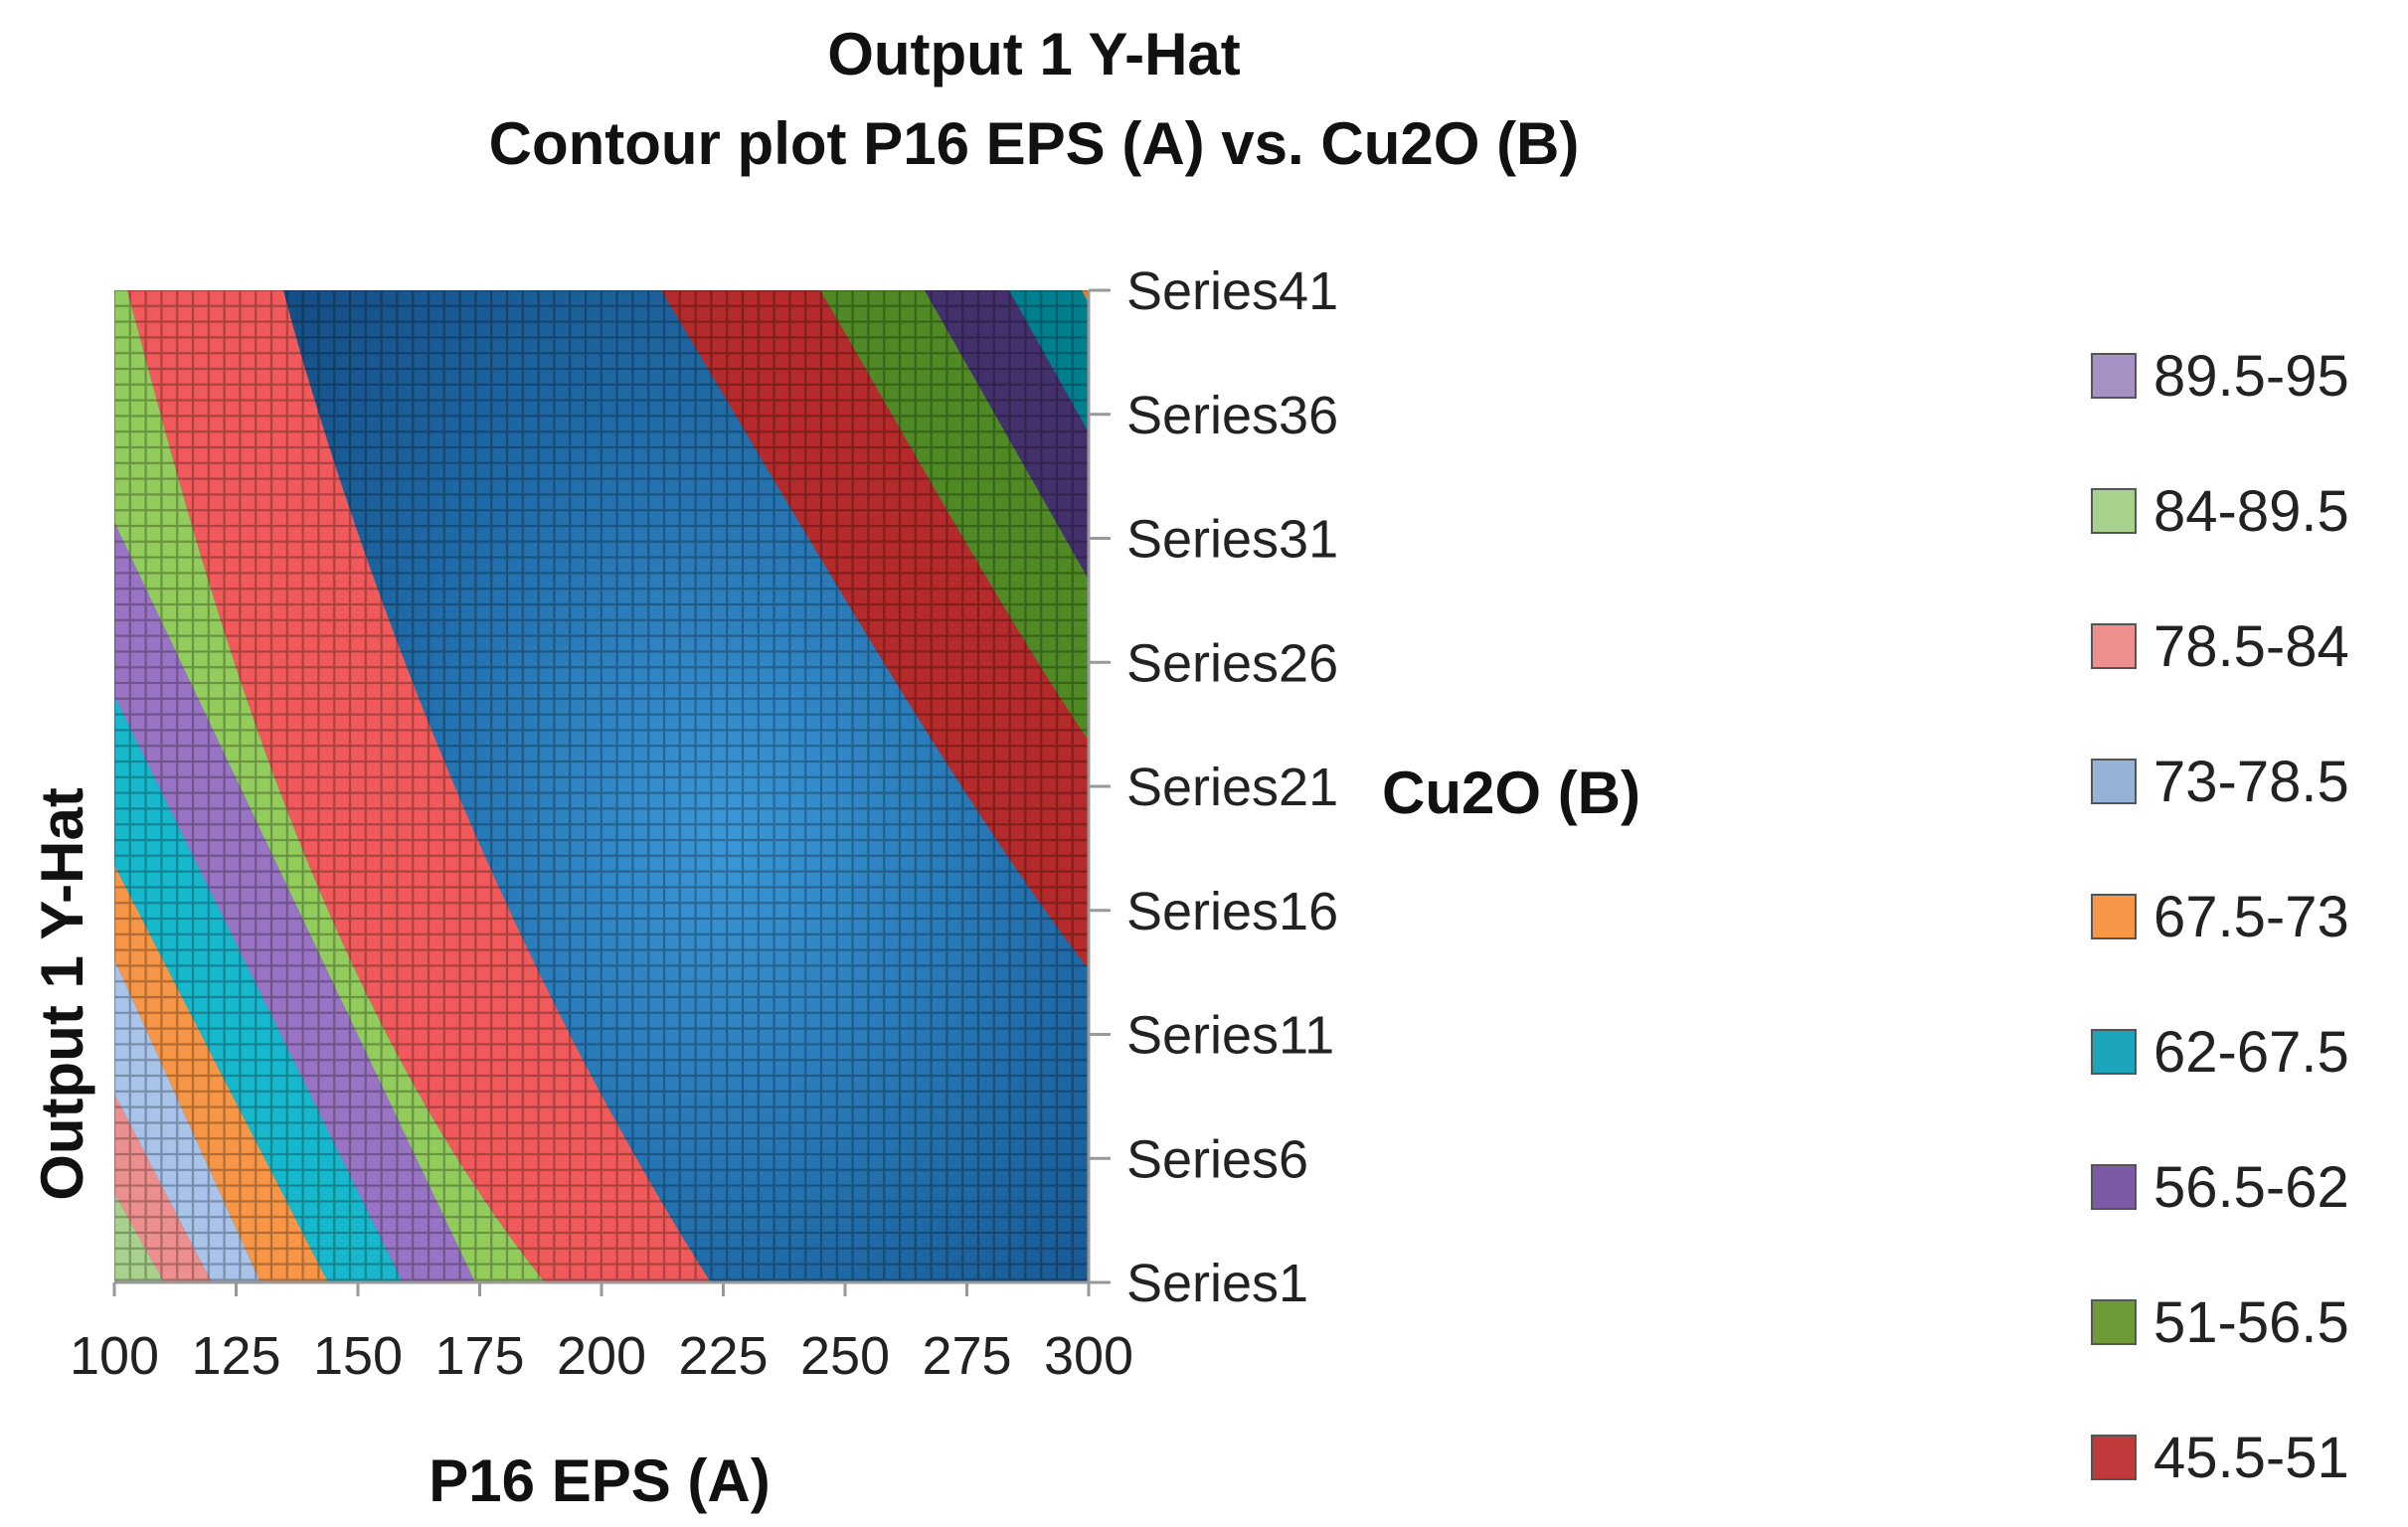 This screenshot has height=1527, width=2408. What do you see at coordinates (1034, 143) in the screenshot?
I see `chart-subtitle: Contour plot P16 EPS (A) vs. Cu2O (B)` at bounding box center [1034, 143].